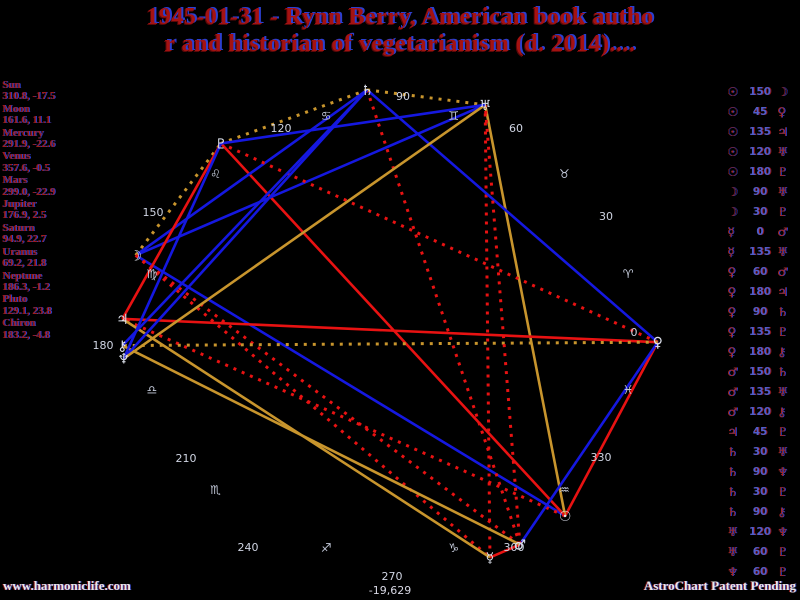  I want to click on planet-name: Sun, so click(11, 85).